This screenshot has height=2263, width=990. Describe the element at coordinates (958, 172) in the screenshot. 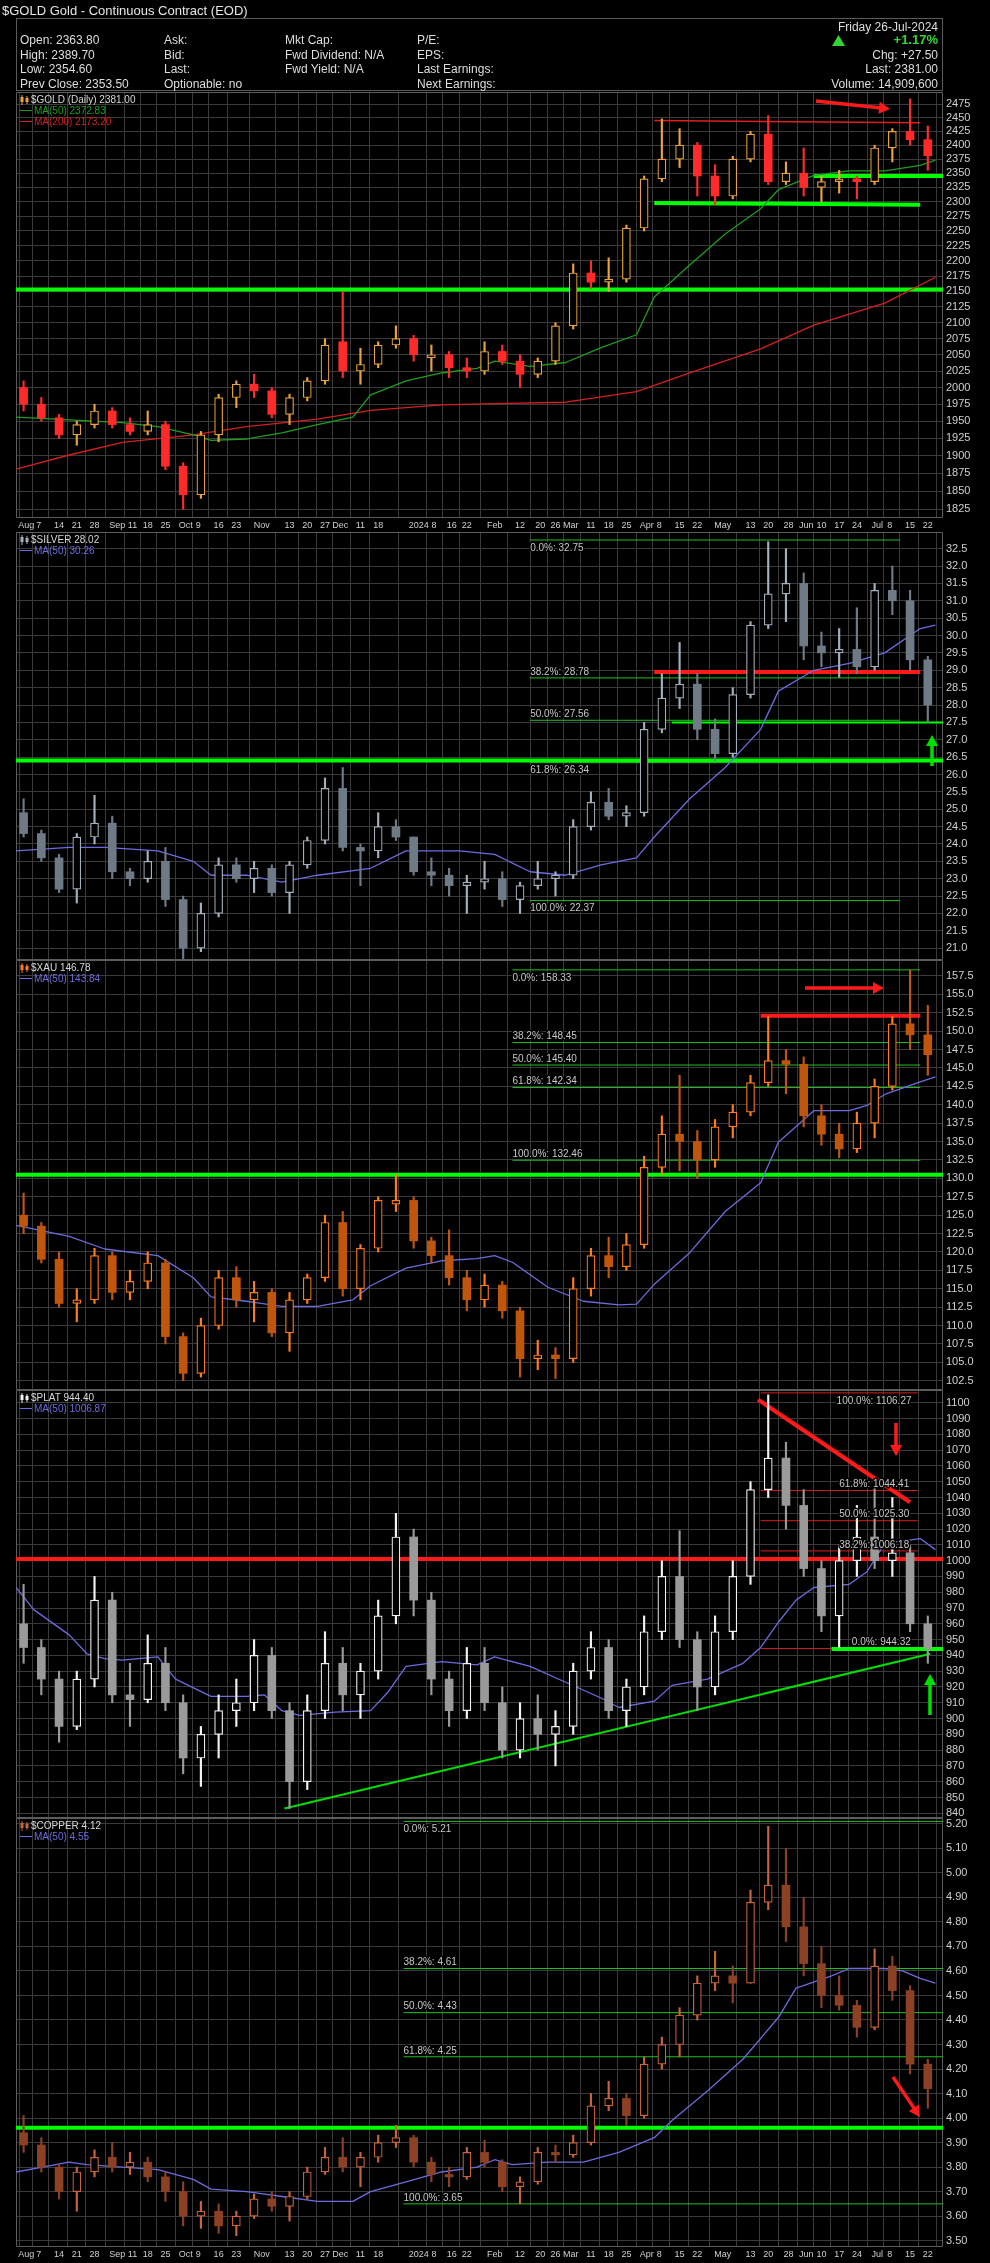

I see `y-tick-label: 2350` at that location.